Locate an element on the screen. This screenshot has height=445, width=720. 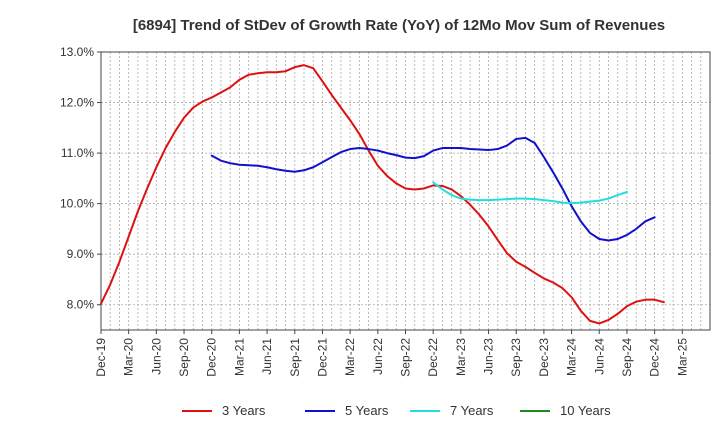
x-tick-label: Sep-21 is located at coordinates (295, 357).